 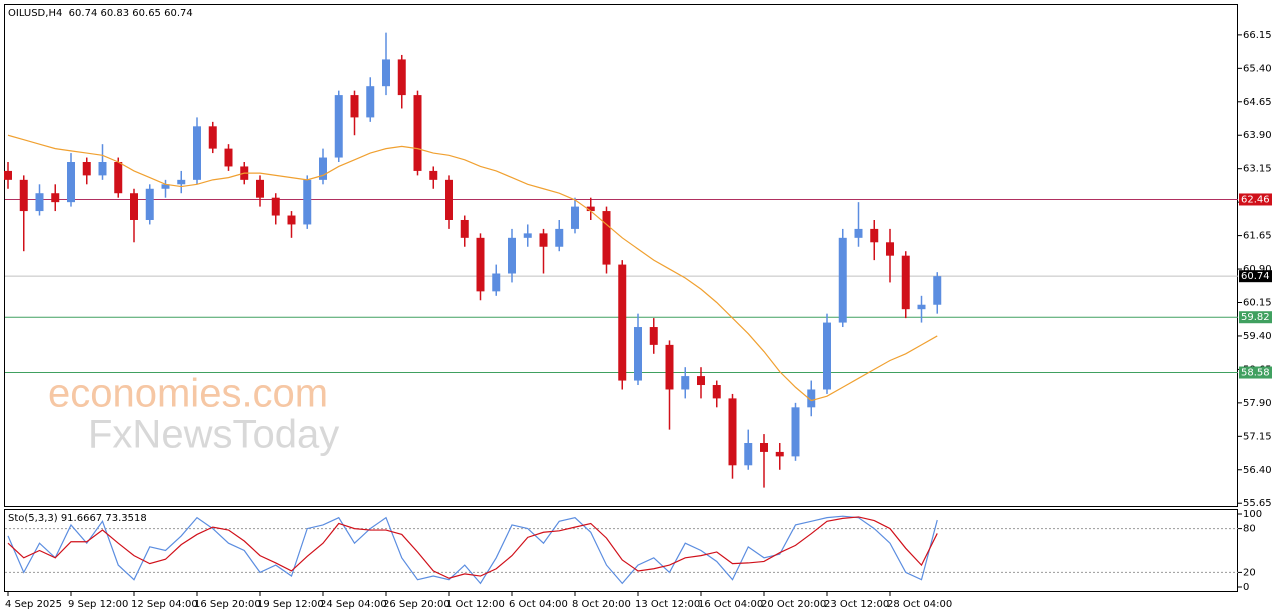 What do you see at coordinates (1257, 135) in the screenshot?
I see `y-tick-label: 63.90` at bounding box center [1257, 135].